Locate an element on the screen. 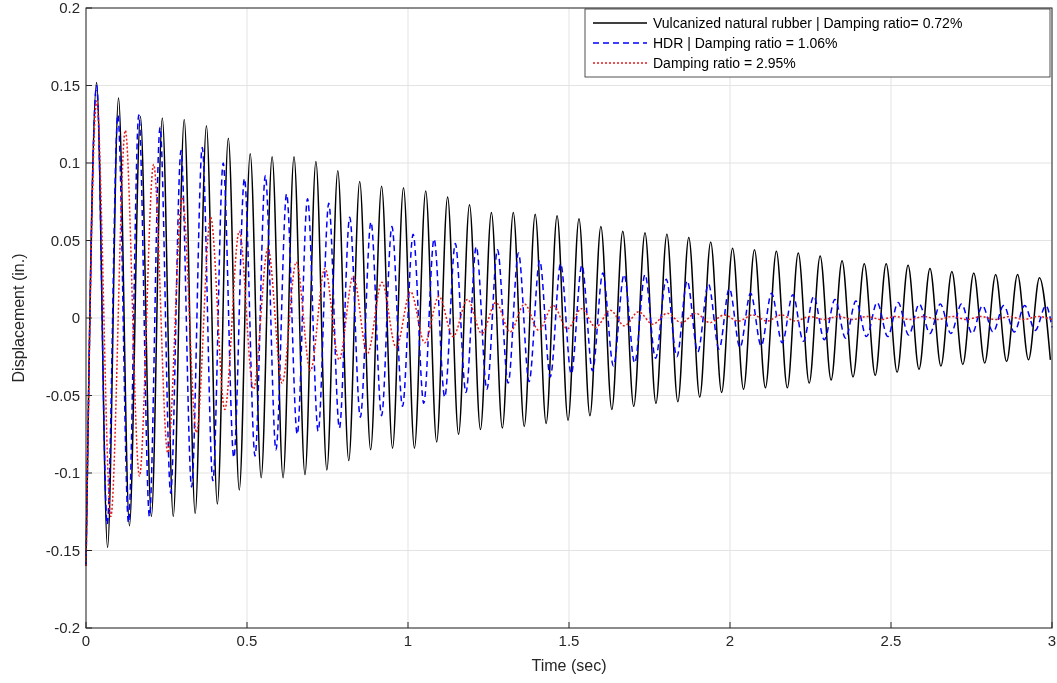  y-tick-label: -0.05 is located at coordinates (62, 395).